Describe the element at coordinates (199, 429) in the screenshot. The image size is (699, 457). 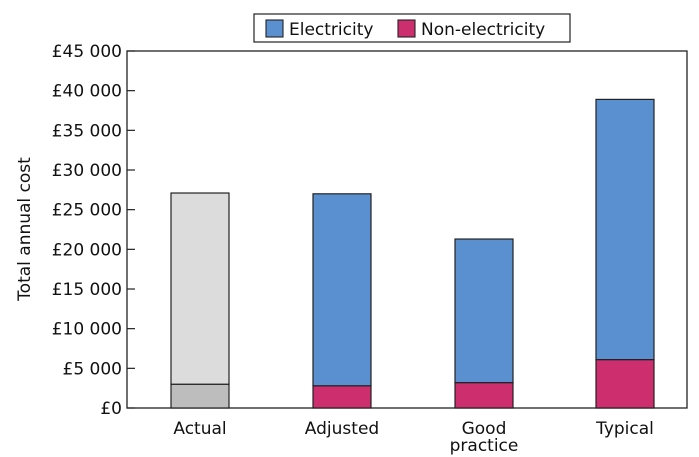
I see `x-category-label: Actual` at that location.